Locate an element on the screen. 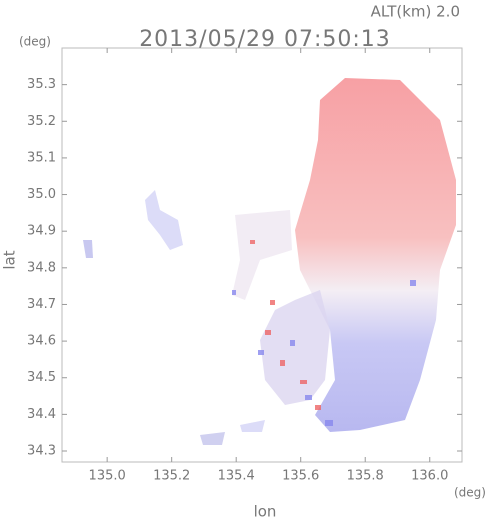 The image size is (491, 521). x-axis-label: lon is located at coordinates (265, 512).